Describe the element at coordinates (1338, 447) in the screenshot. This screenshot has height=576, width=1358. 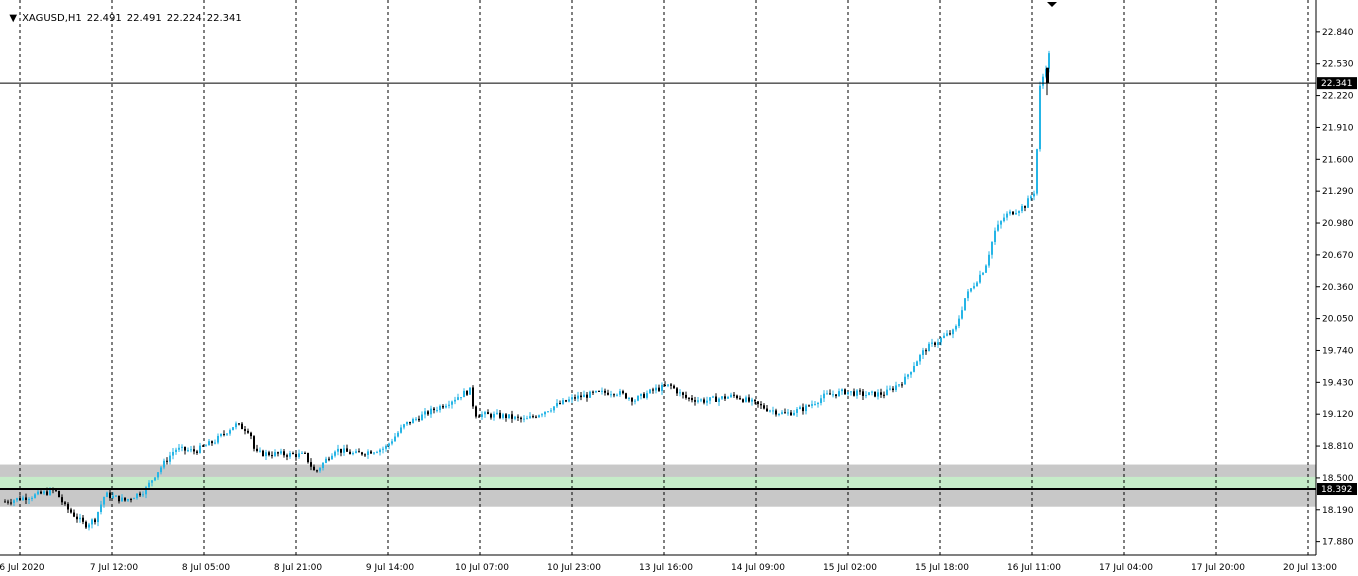
I see `y-tick-label: 18.810` at that location.